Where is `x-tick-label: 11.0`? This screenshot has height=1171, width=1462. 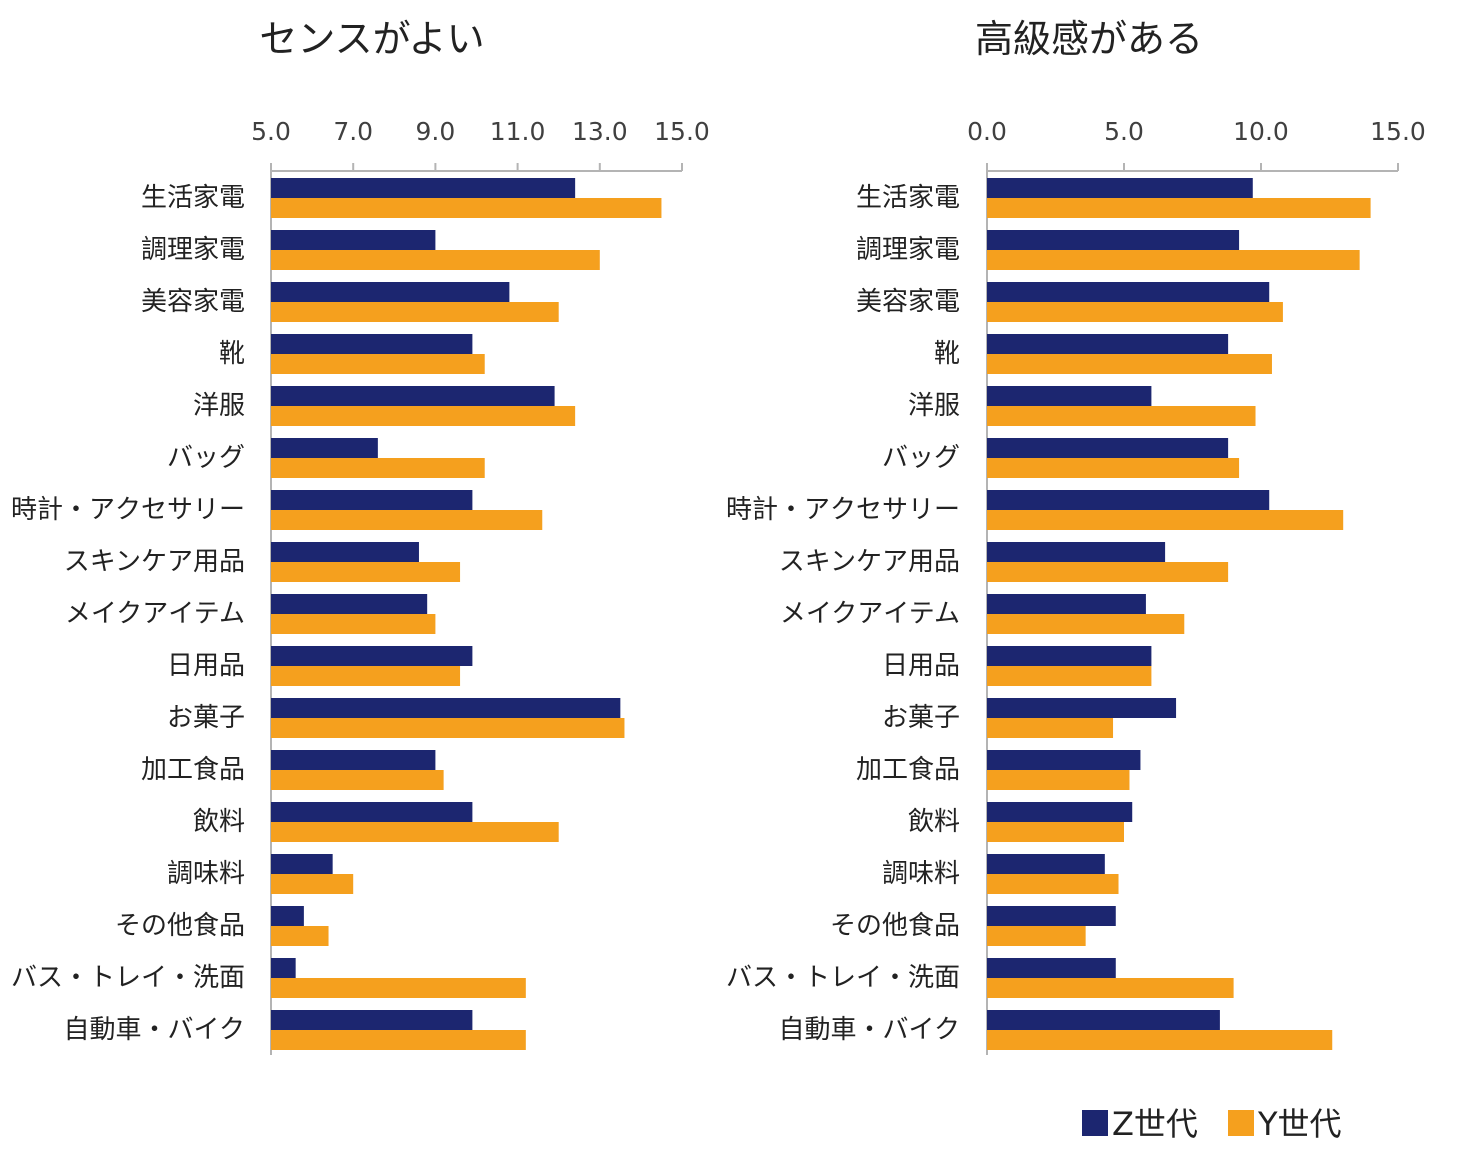
x-tick-label: 11.0 is located at coordinates (518, 131).